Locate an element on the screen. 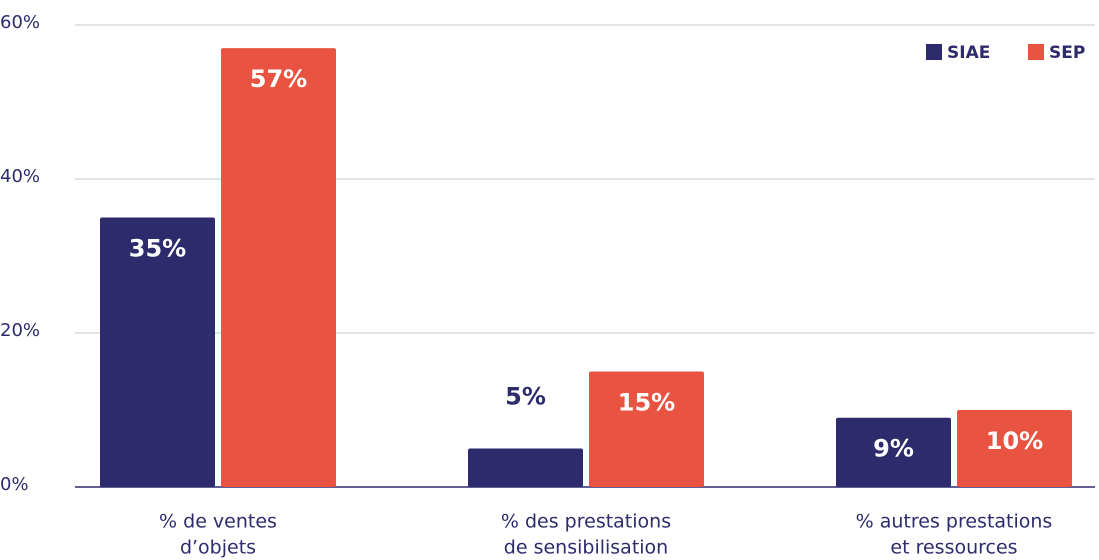 The width and height of the screenshot is (1099, 560). legend-label: SEP is located at coordinates (1067, 53).